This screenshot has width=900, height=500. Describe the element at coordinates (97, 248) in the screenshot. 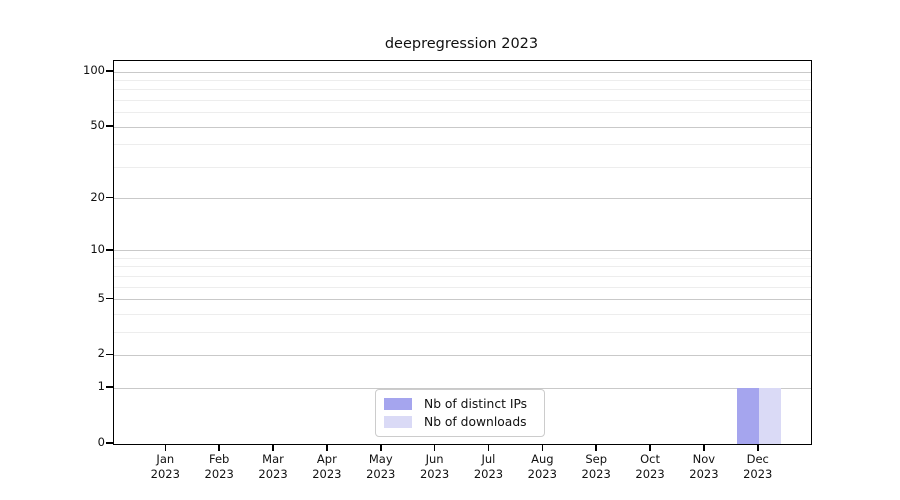

I see `y-tick-label: 10` at that location.